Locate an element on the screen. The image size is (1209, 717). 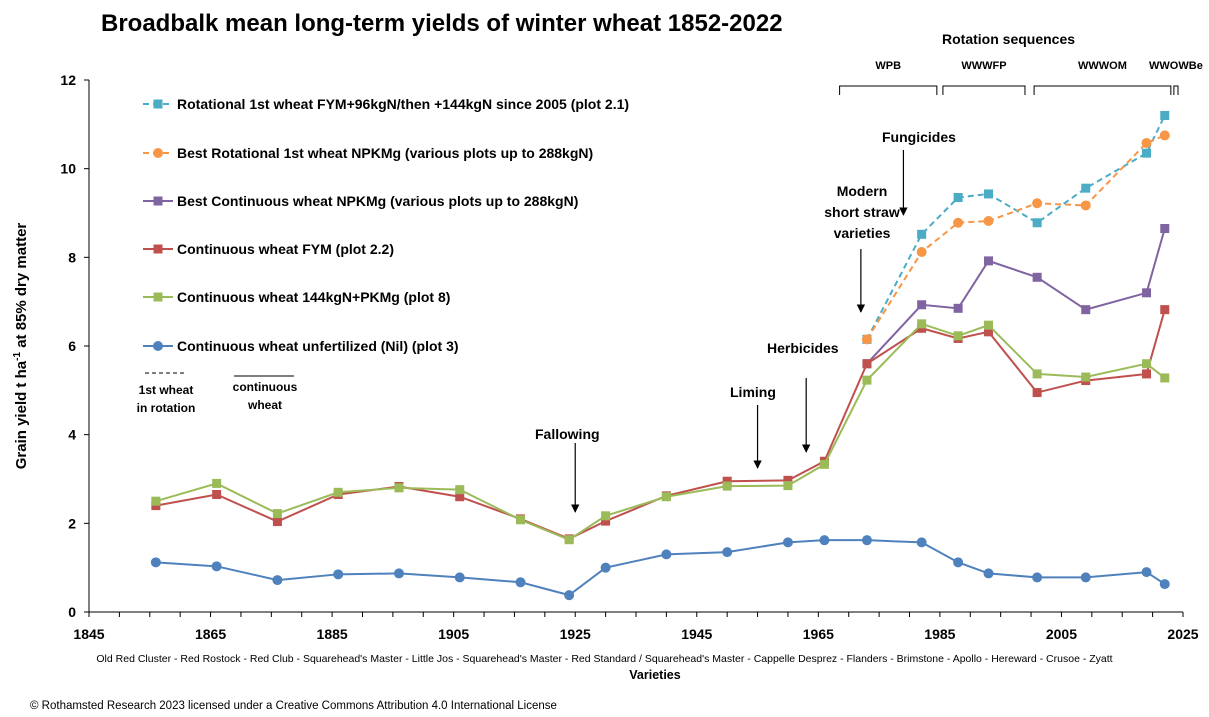
solid-key-line2: wheat is located at coordinates (264, 405).